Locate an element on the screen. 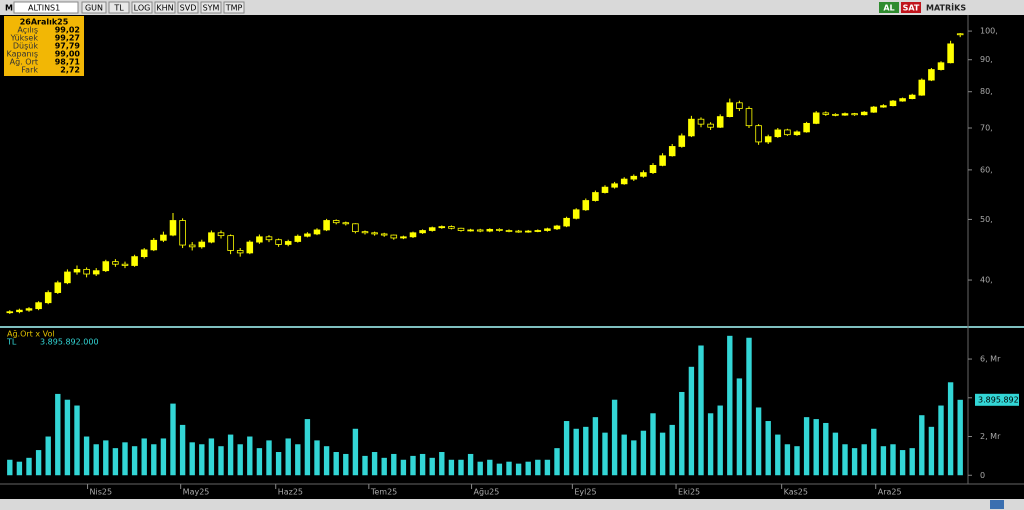 The image size is (1024, 510). y-tick-label: 80, is located at coordinates (986, 91).